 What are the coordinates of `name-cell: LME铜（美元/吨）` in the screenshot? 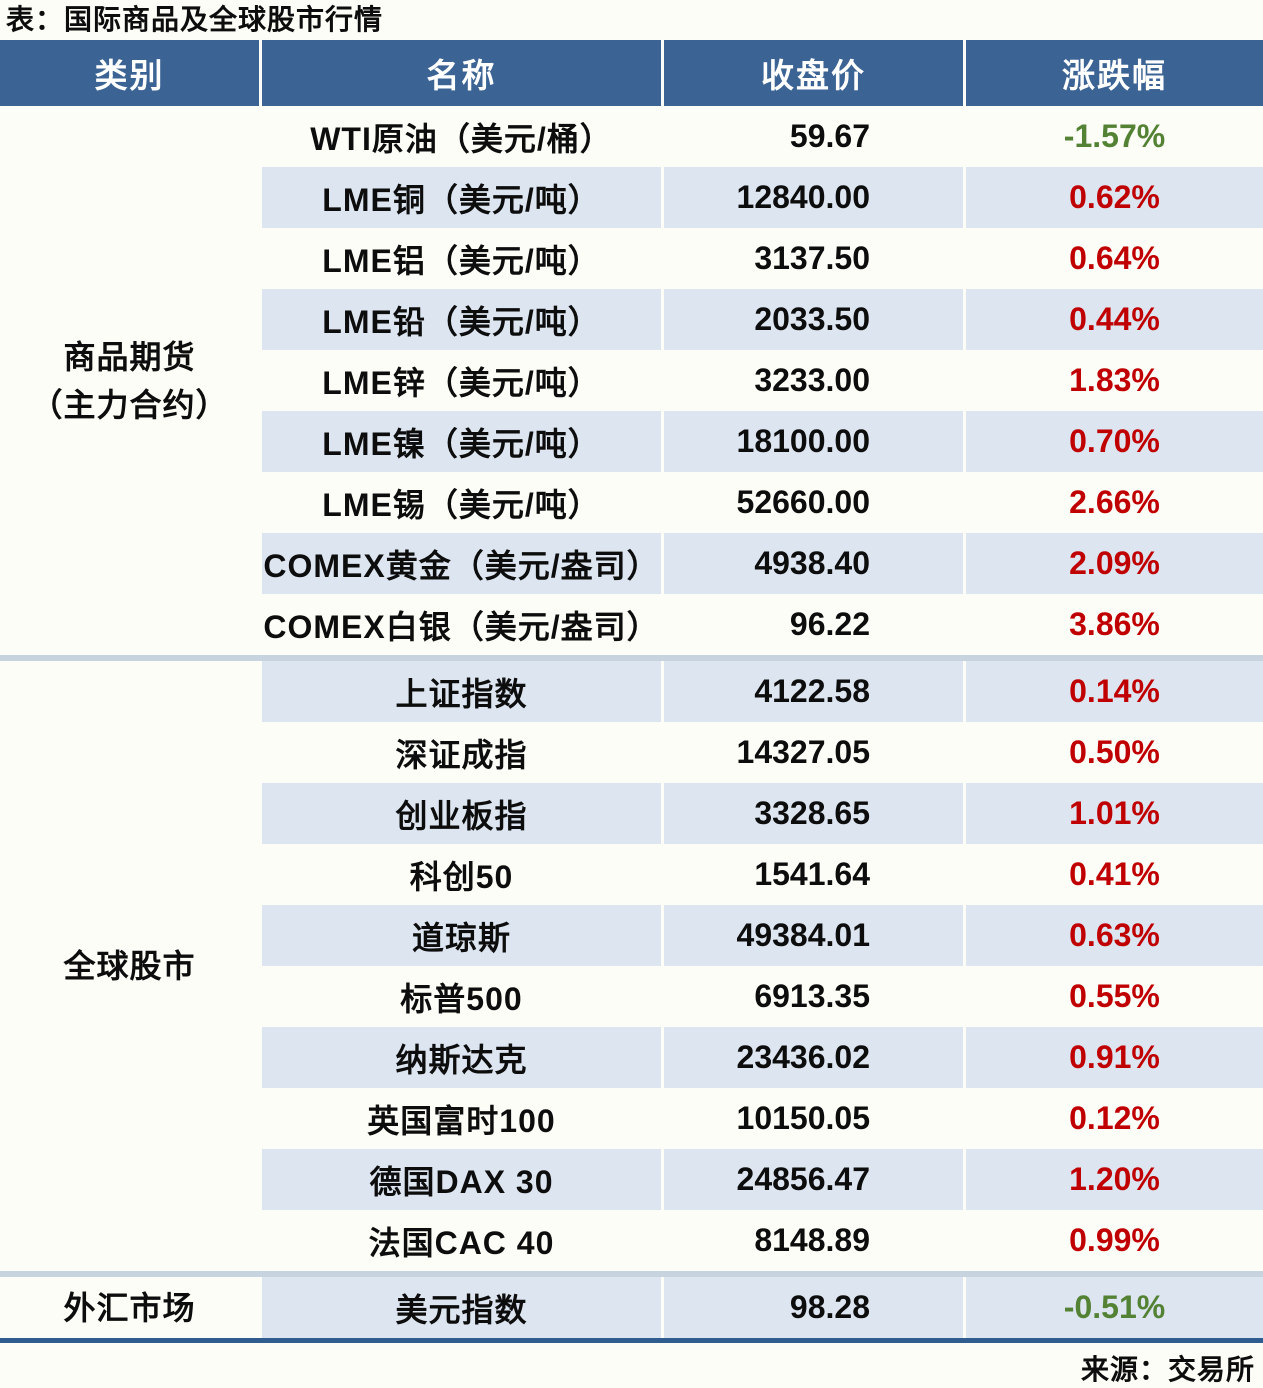 It's located at (460, 197).